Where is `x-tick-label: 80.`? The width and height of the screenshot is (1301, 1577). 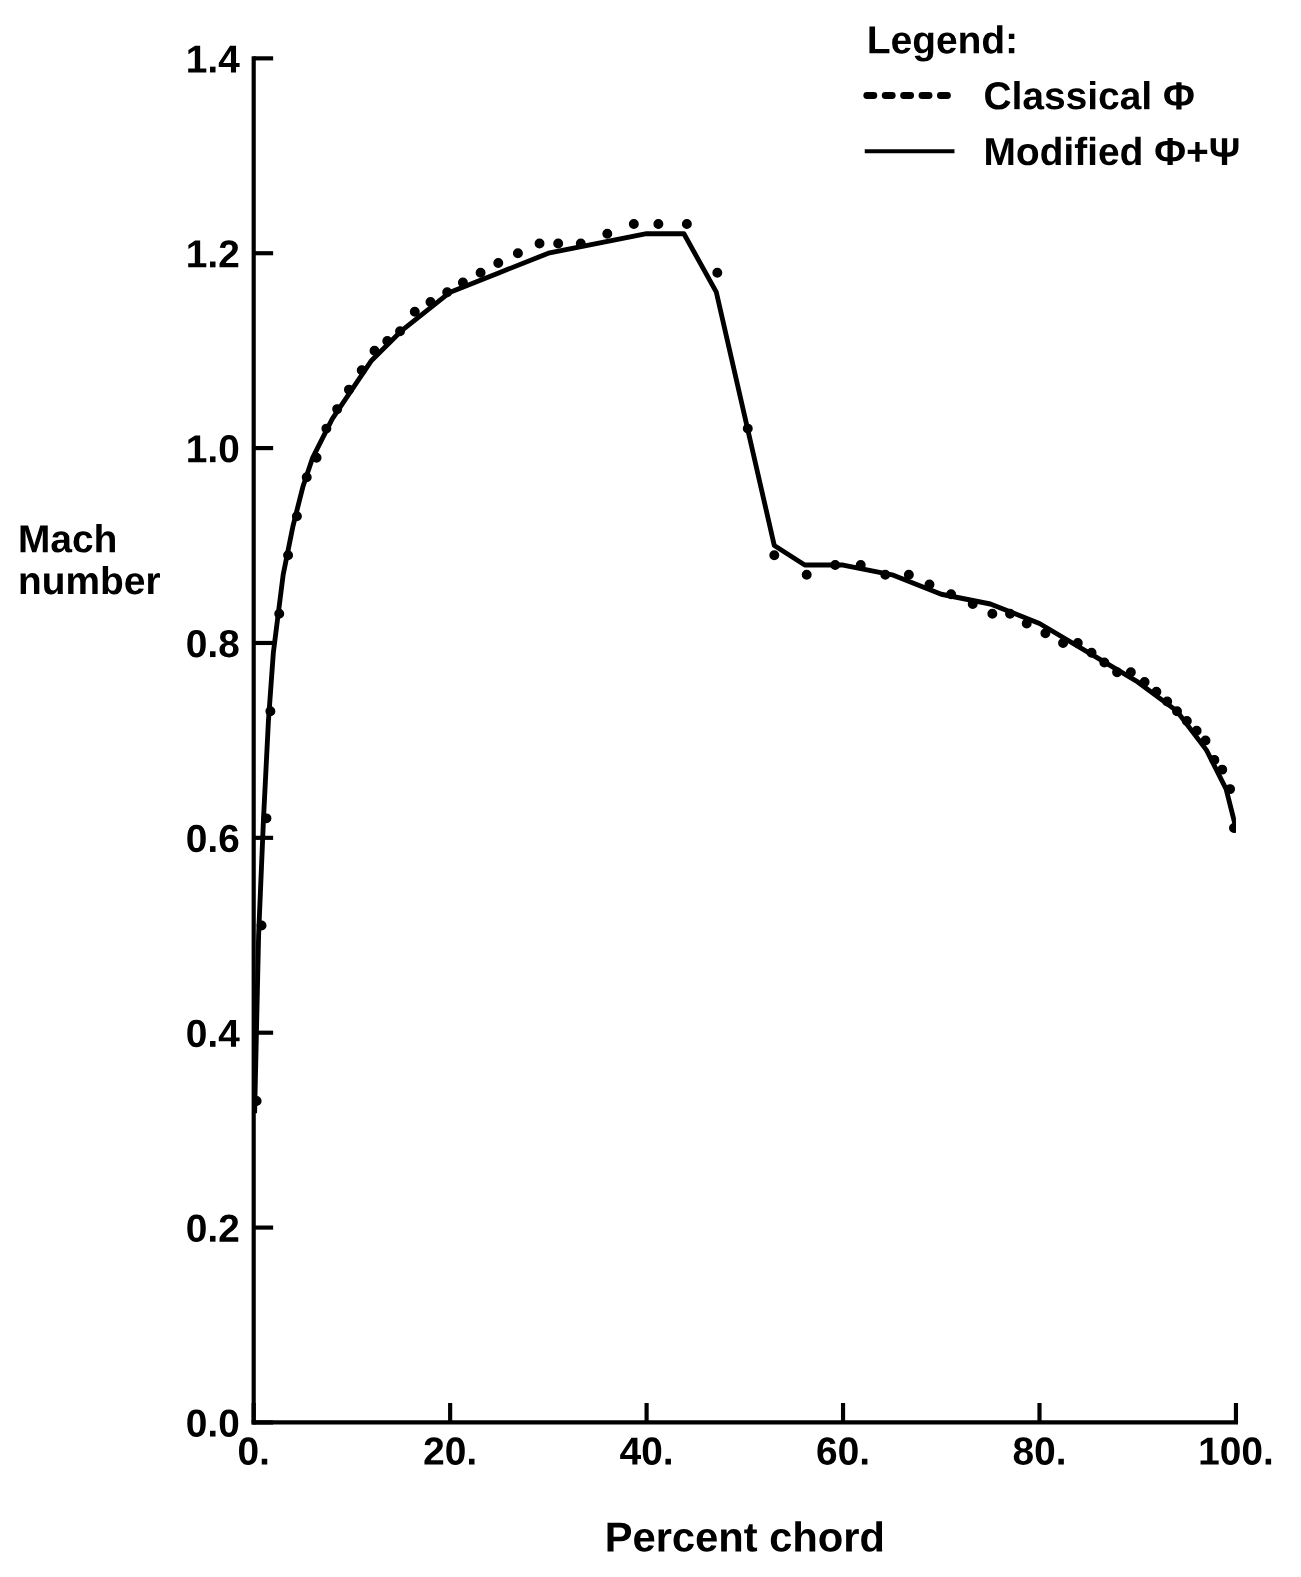 x-tick-label: 80. is located at coordinates (1038, 1451).